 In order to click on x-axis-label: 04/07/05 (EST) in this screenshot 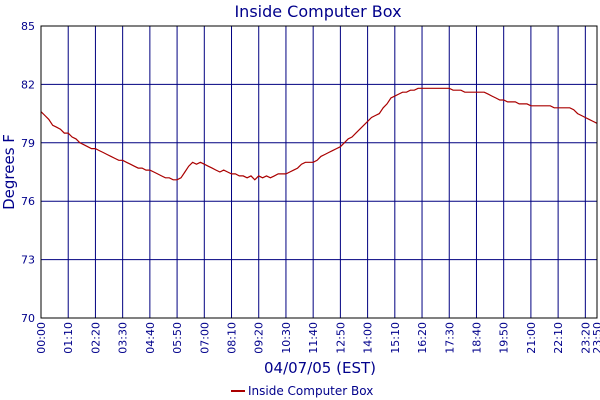, I will do `click(320, 368)`.